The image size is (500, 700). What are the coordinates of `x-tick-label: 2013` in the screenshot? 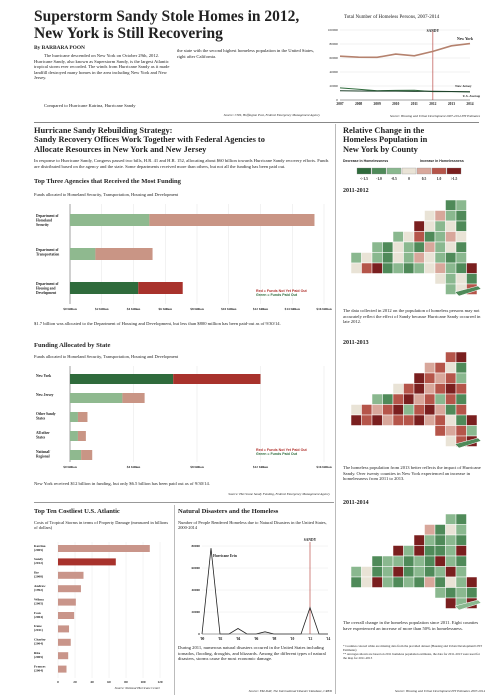 It's located at (451, 104).